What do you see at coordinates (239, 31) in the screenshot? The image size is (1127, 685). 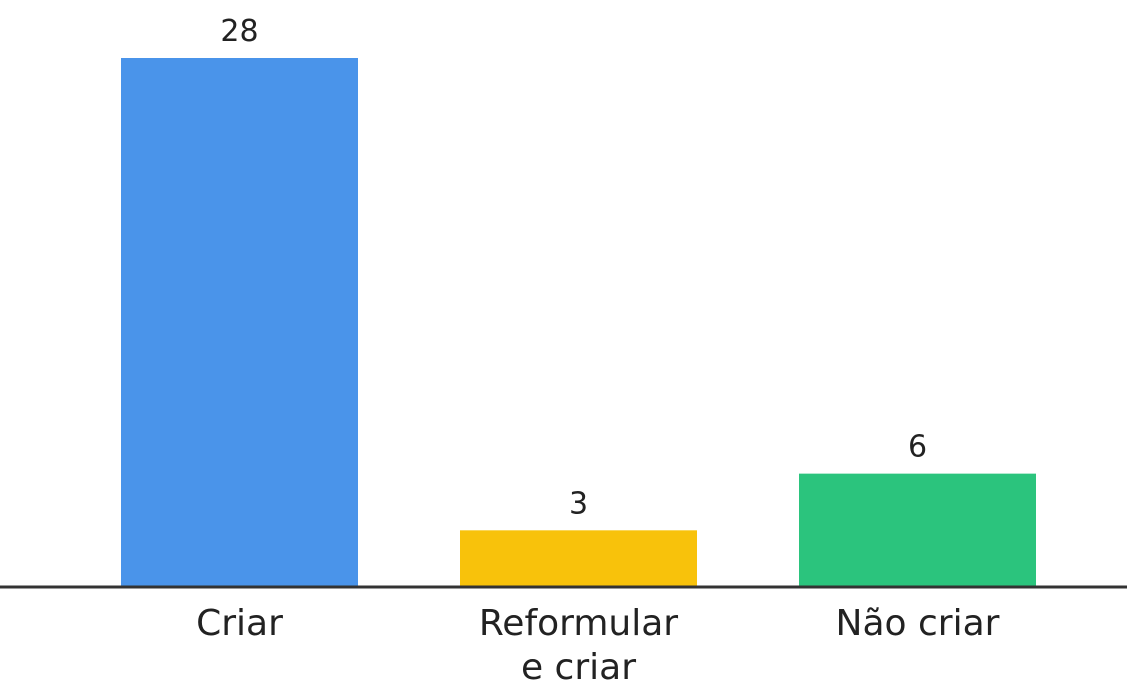 I see `value-label-0: 28` at bounding box center [239, 31].